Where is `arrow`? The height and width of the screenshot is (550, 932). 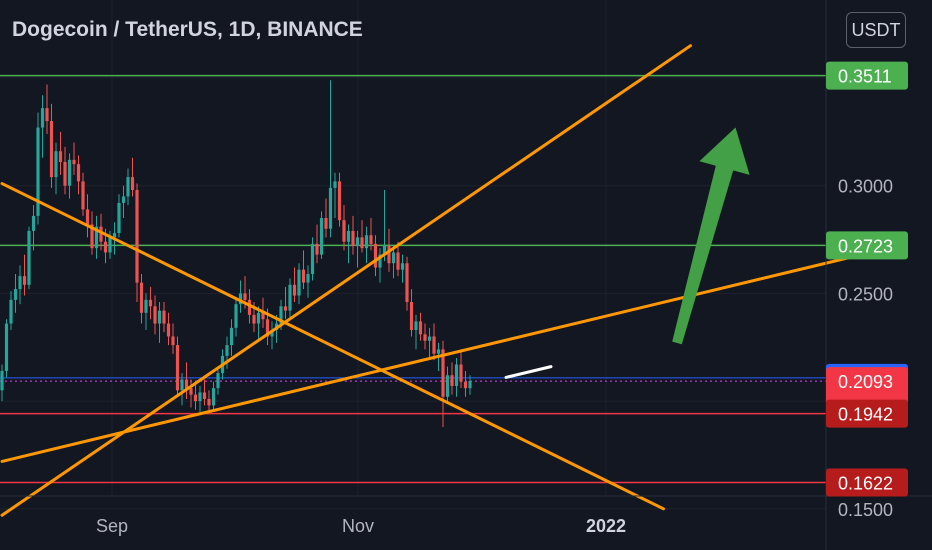 arrow is located at coordinates (711, 236).